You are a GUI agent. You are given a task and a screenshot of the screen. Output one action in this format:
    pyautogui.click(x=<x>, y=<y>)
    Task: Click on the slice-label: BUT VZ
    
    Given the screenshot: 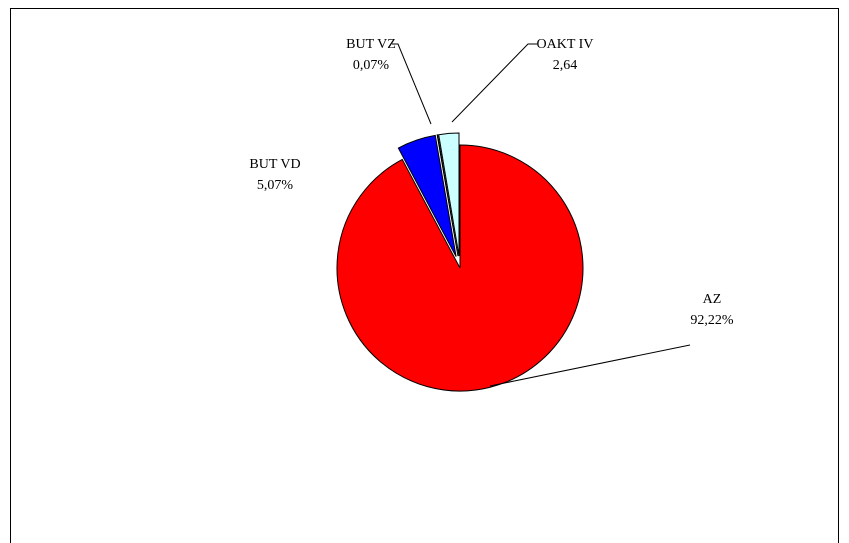 What is the action you would take?
    pyautogui.click(x=371, y=44)
    